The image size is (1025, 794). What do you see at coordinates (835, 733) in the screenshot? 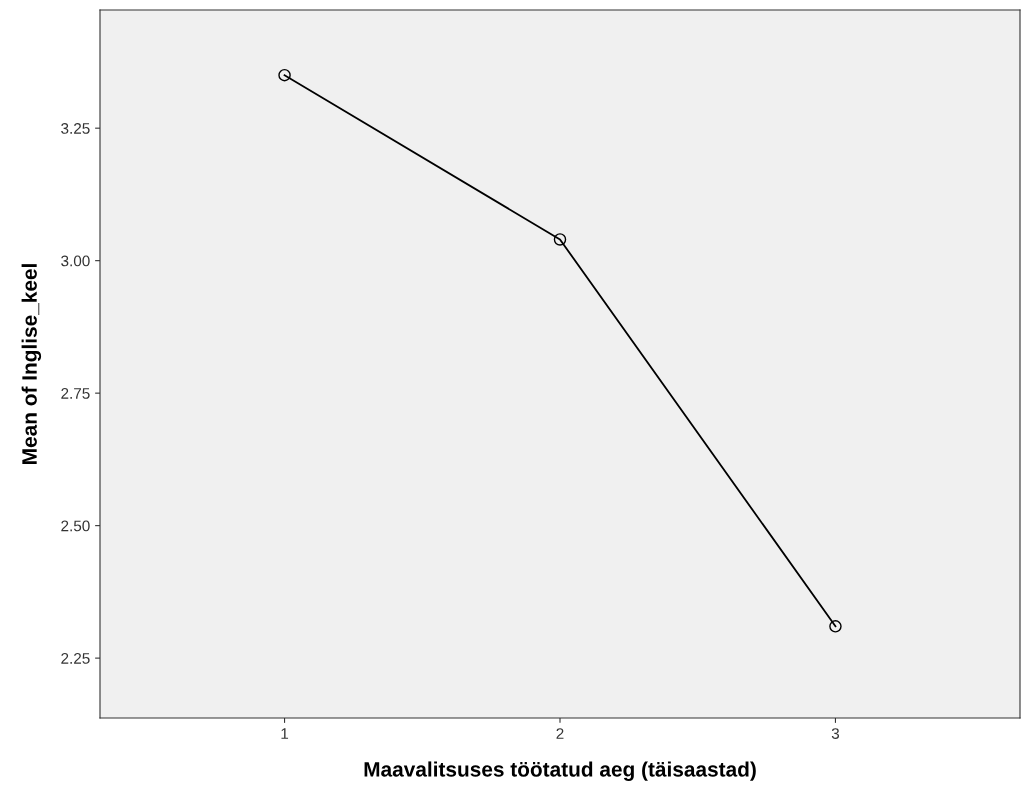
I see `x-tick-label: 3` at bounding box center [835, 733].